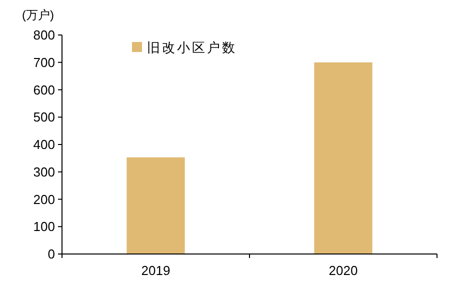 The width and height of the screenshot is (449, 282). I want to click on y-tick-label: 600, so click(44, 90).